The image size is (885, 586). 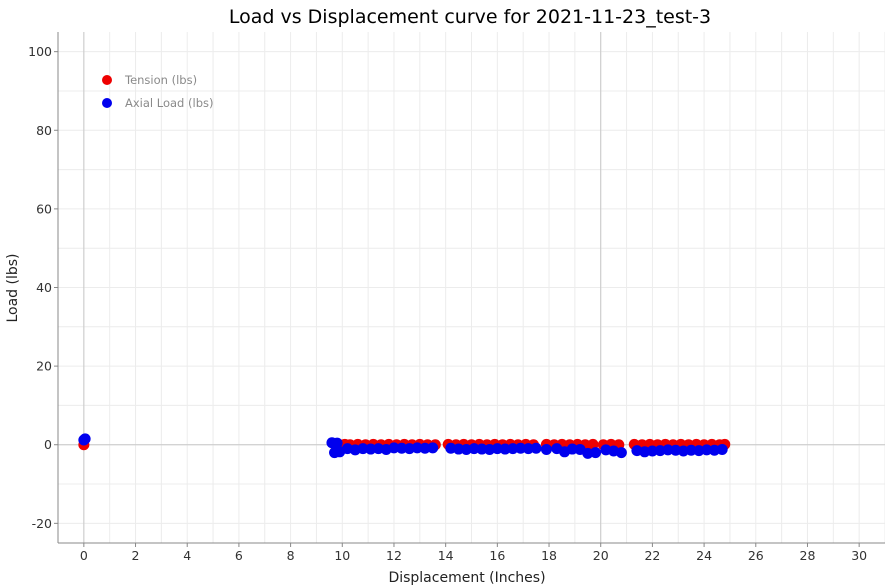 I want to click on y-tick-label: 40, so click(x=44, y=287).